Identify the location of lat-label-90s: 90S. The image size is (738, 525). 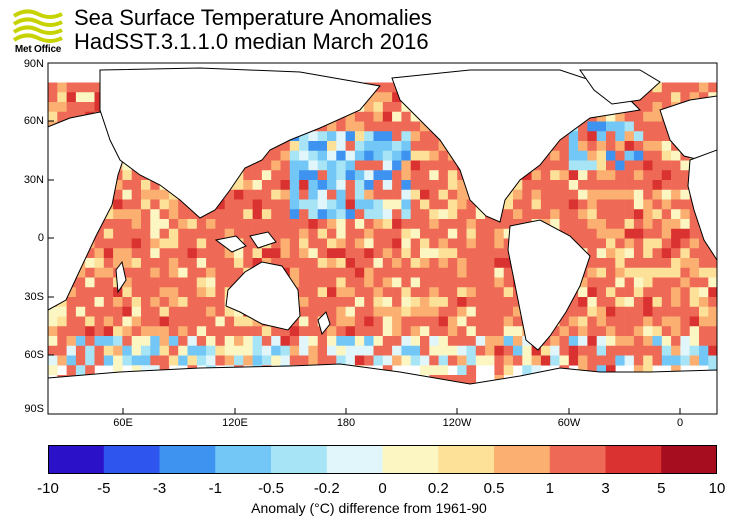
(34, 409).